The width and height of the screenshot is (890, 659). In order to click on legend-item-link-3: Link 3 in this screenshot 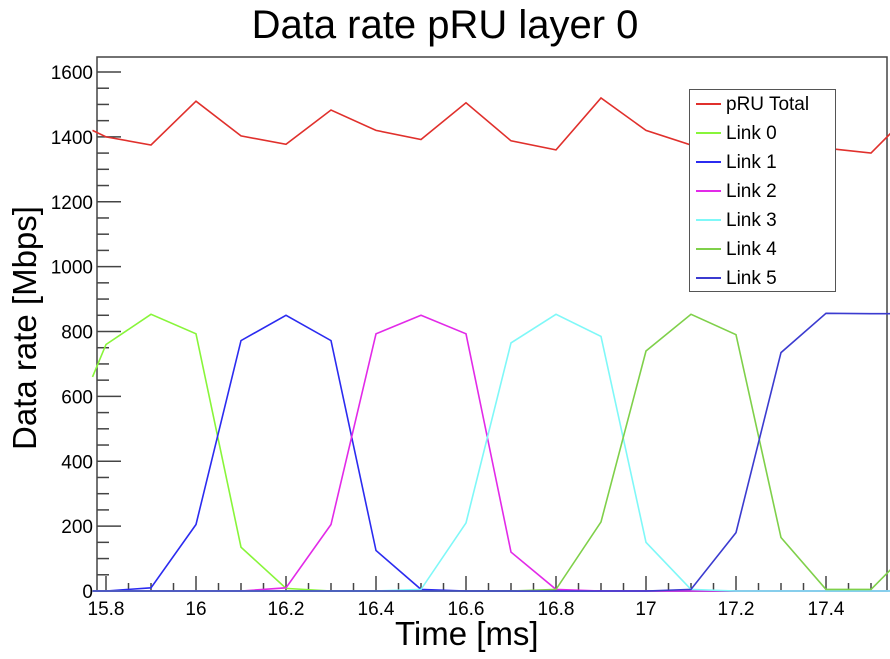, I will do `click(762, 220)`.